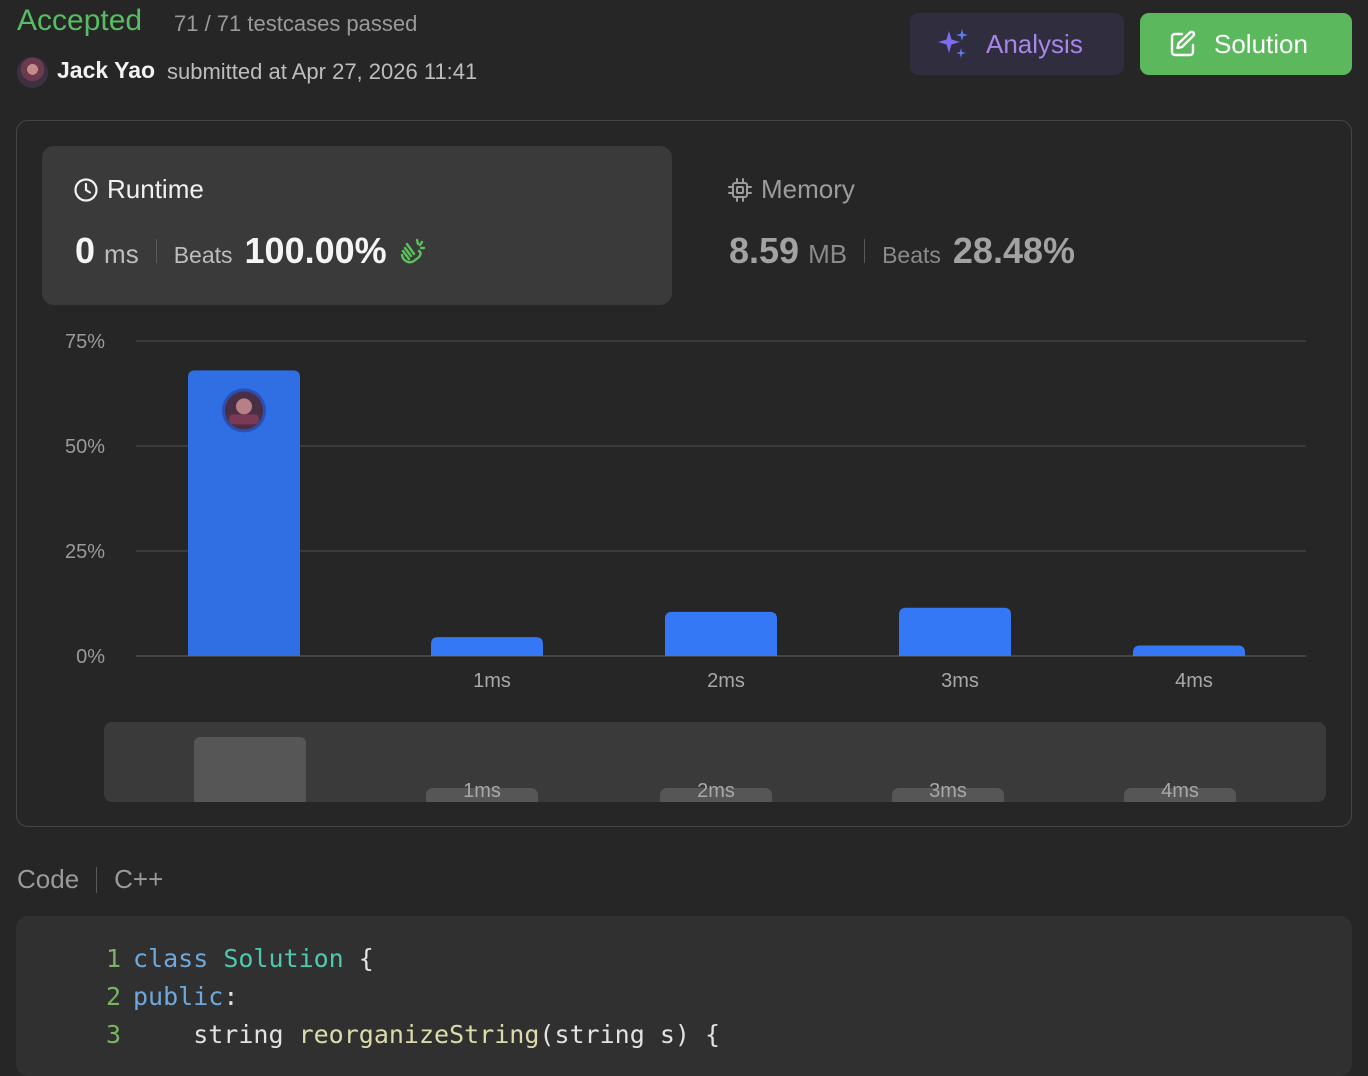 Image resolution: width=1368 pixels, height=1076 pixels. What do you see at coordinates (178, 996) in the screenshot?
I see `code-token: public` at bounding box center [178, 996].